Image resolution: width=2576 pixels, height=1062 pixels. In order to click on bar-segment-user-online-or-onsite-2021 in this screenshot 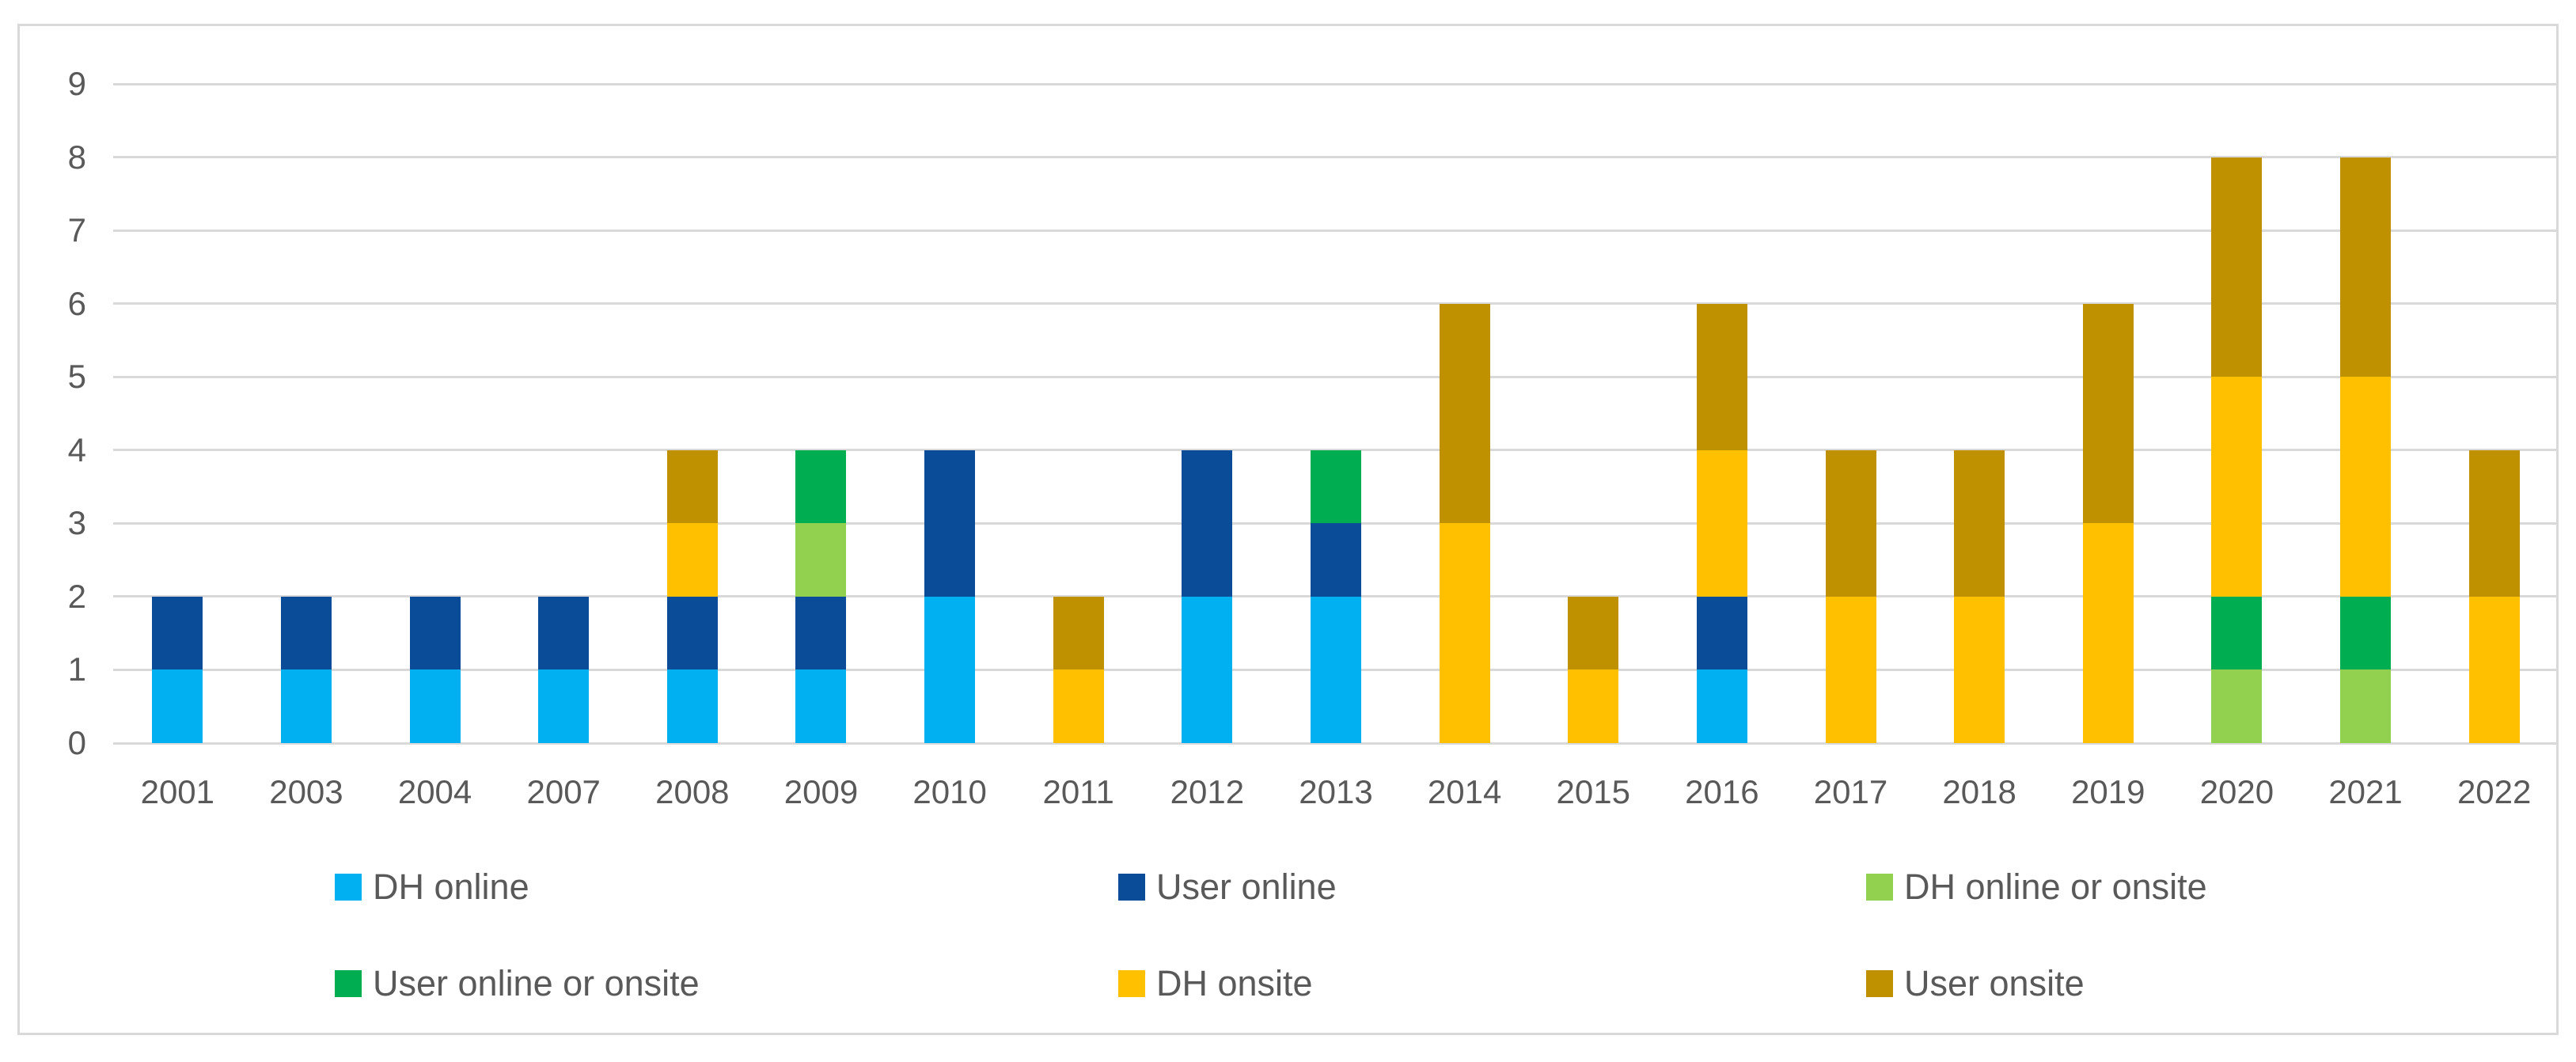, I will do `click(2366, 633)`.